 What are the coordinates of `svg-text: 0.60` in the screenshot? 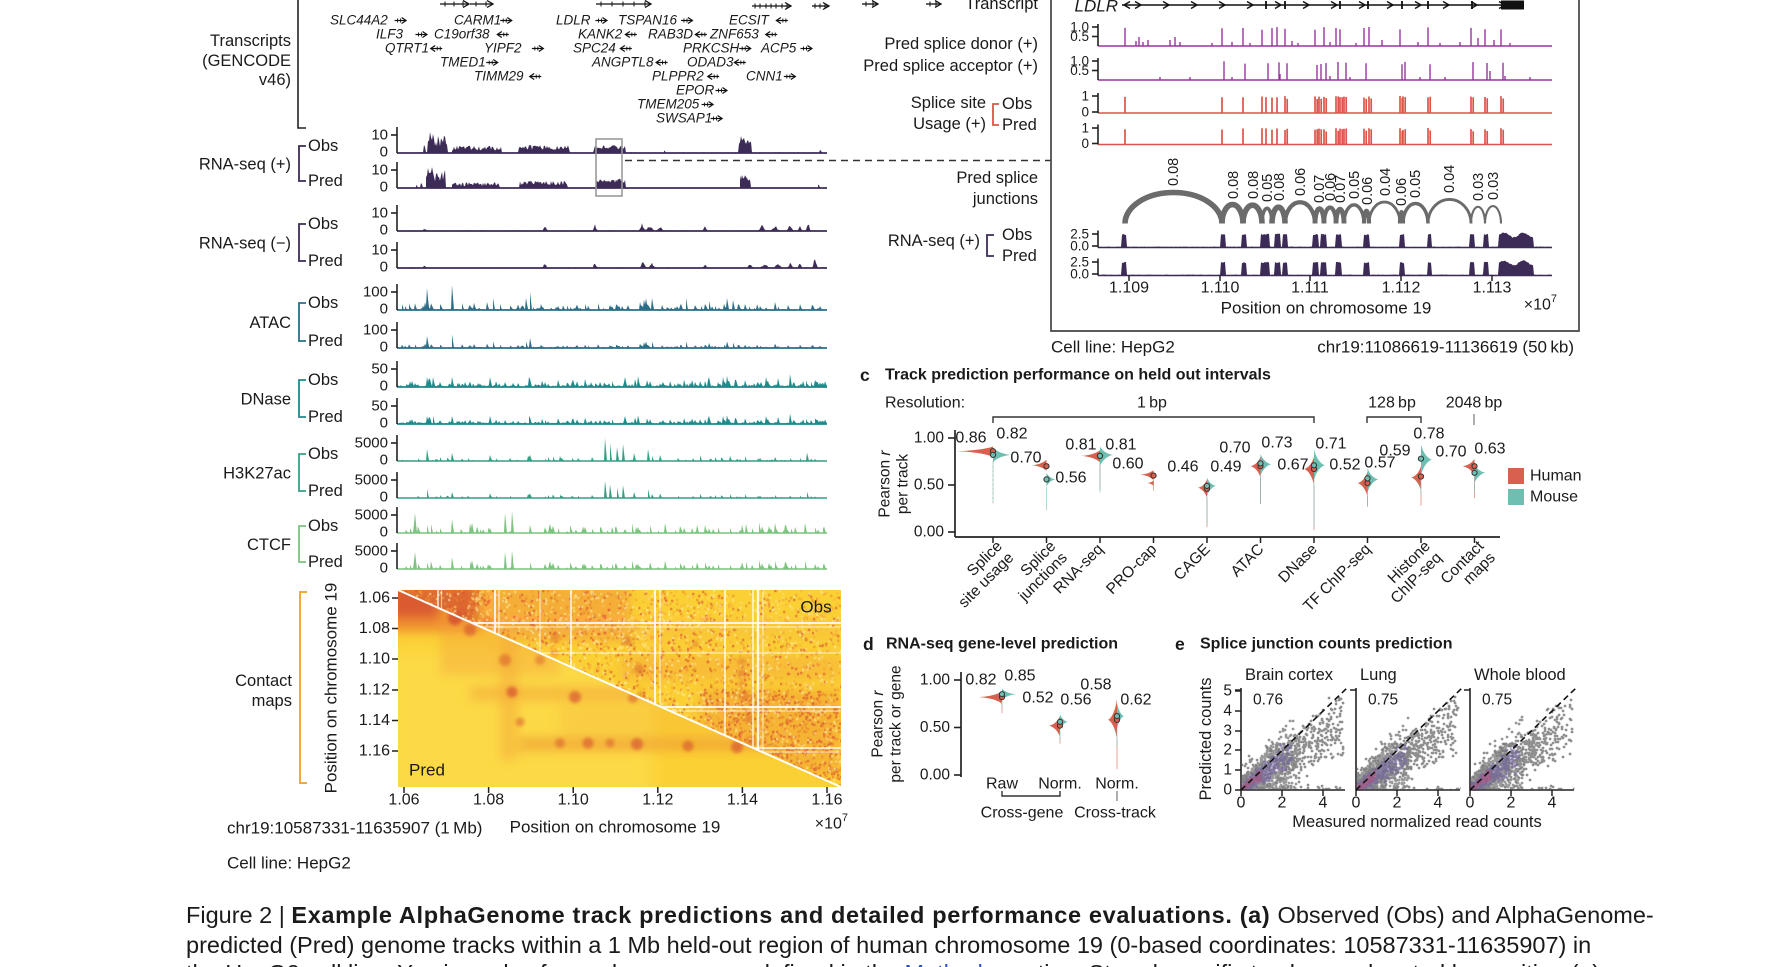 It's located at (1127, 464).